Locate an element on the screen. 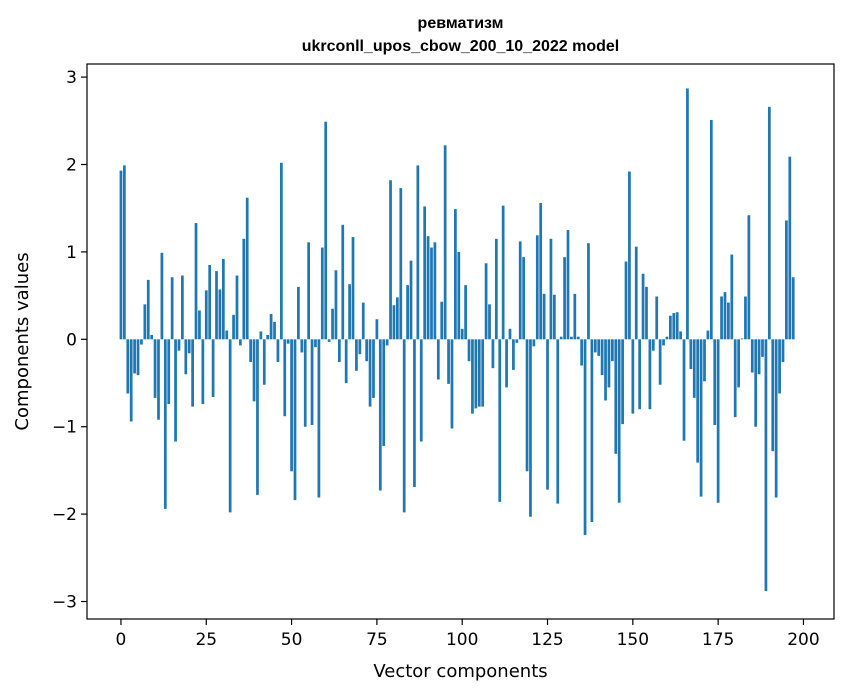  x-tick-label: 50 is located at coordinates (292, 640).